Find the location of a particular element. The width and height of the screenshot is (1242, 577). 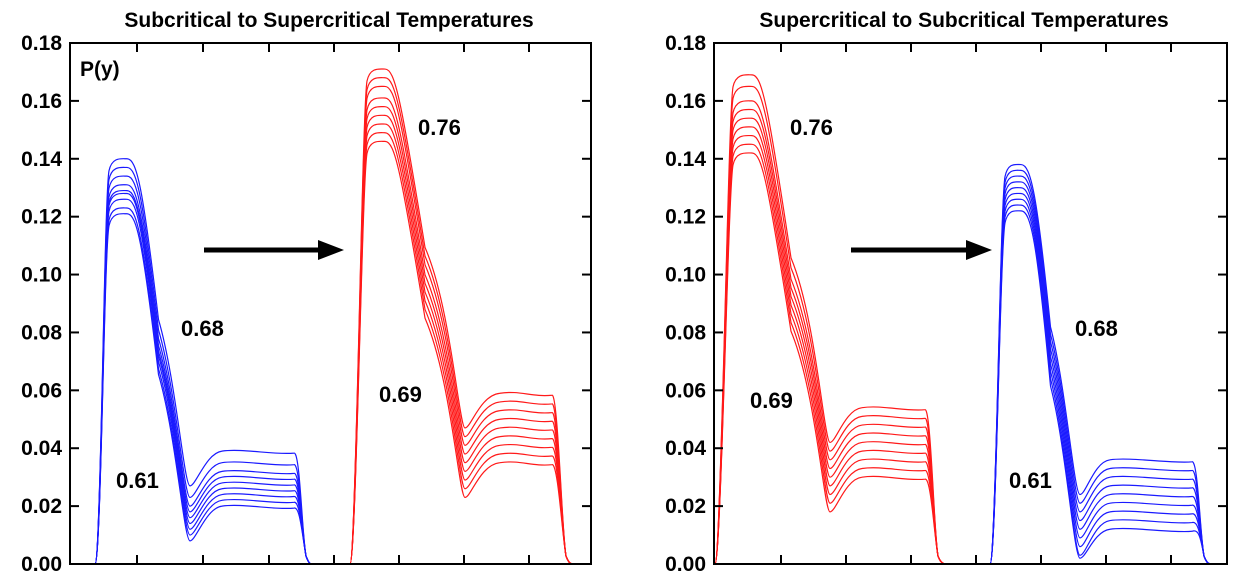

right-y-tick-label: 0.10 is located at coordinates (685, 275).